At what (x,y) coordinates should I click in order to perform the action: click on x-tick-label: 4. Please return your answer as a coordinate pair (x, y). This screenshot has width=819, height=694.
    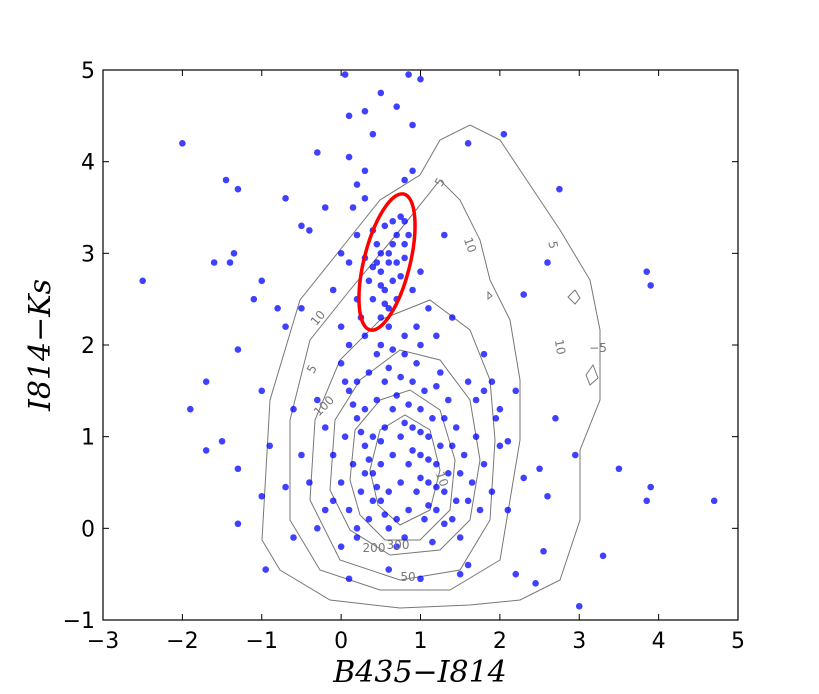
    Looking at the image, I should click on (659, 641).